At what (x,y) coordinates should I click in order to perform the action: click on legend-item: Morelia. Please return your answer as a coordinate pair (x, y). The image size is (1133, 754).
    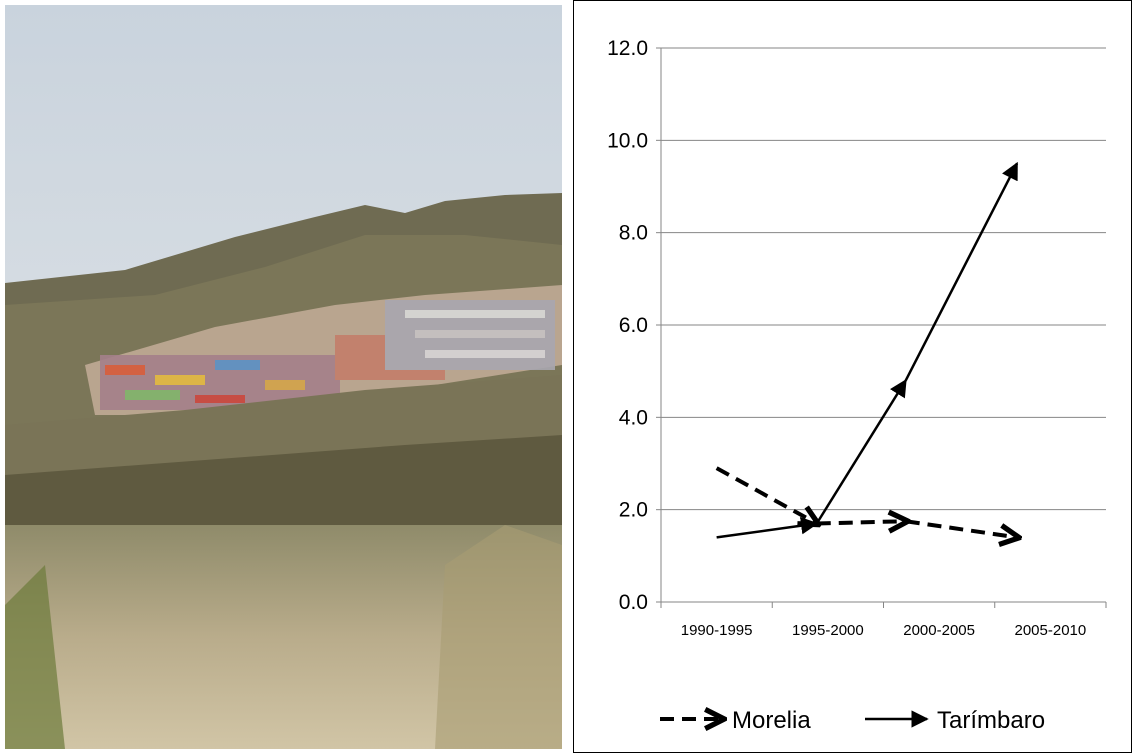
    Looking at the image, I should click on (735, 720).